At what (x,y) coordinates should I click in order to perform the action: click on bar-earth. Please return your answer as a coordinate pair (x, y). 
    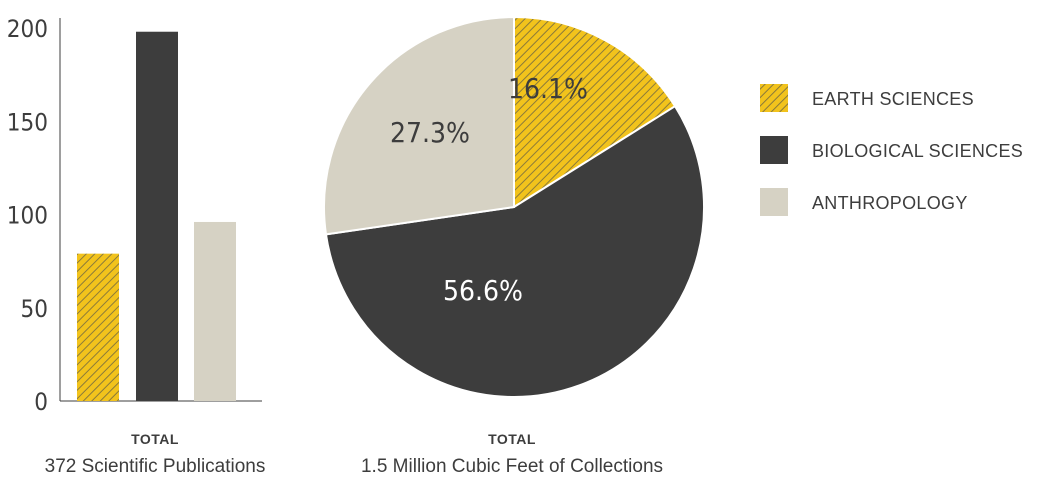
    Looking at the image, I should click on (98, 327).